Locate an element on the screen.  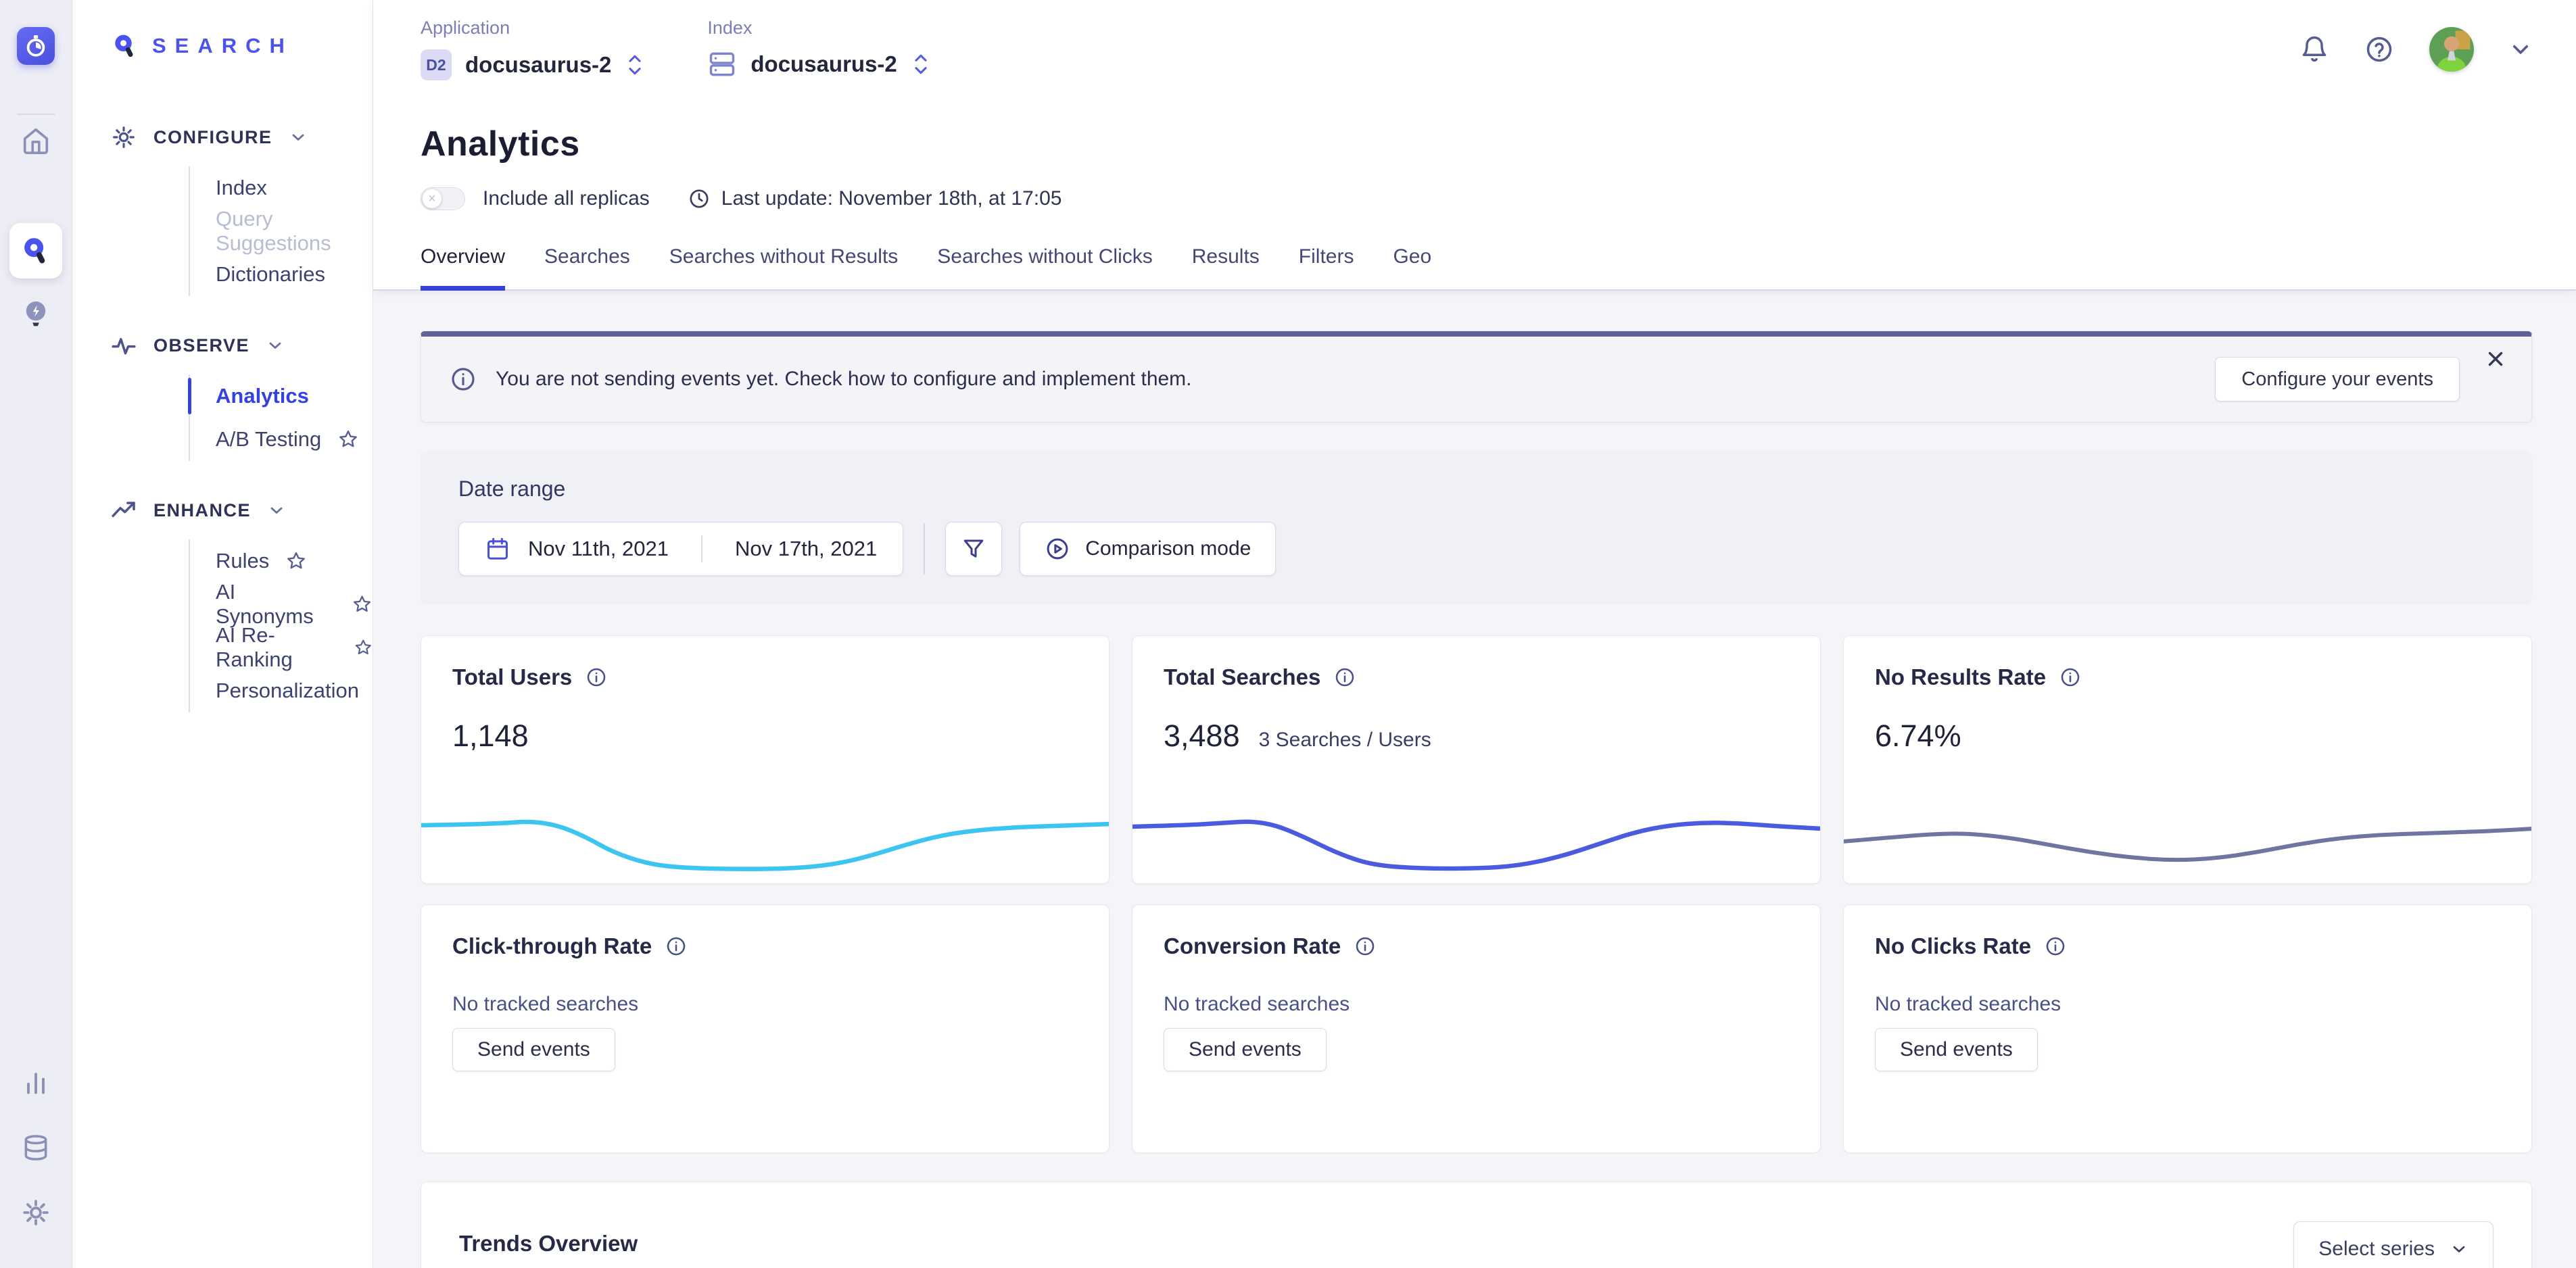
home-icon is located at coordinates (36, 140).